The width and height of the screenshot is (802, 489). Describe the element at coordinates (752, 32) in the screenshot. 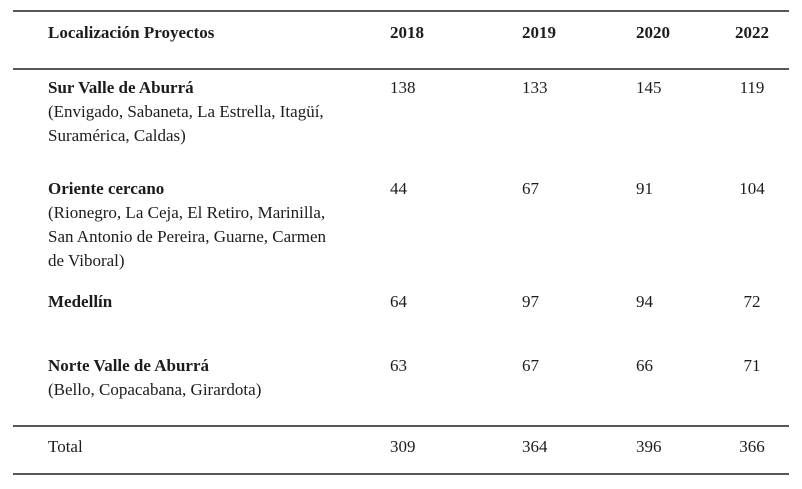

I see `column-header-2022: 2022` at that location.